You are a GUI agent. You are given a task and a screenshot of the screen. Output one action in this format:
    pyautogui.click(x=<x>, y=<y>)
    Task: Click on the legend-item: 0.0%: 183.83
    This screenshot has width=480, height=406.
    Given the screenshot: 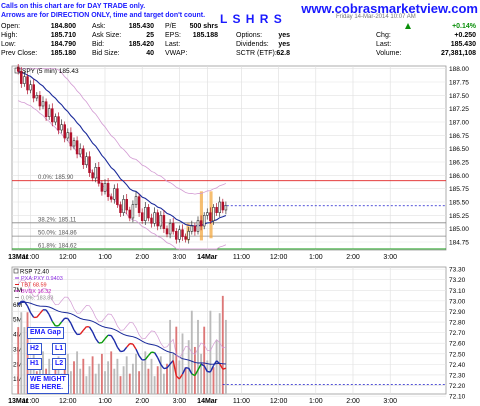 What is the action you would take?
    pyautogui.click(x=37, y=299)
    